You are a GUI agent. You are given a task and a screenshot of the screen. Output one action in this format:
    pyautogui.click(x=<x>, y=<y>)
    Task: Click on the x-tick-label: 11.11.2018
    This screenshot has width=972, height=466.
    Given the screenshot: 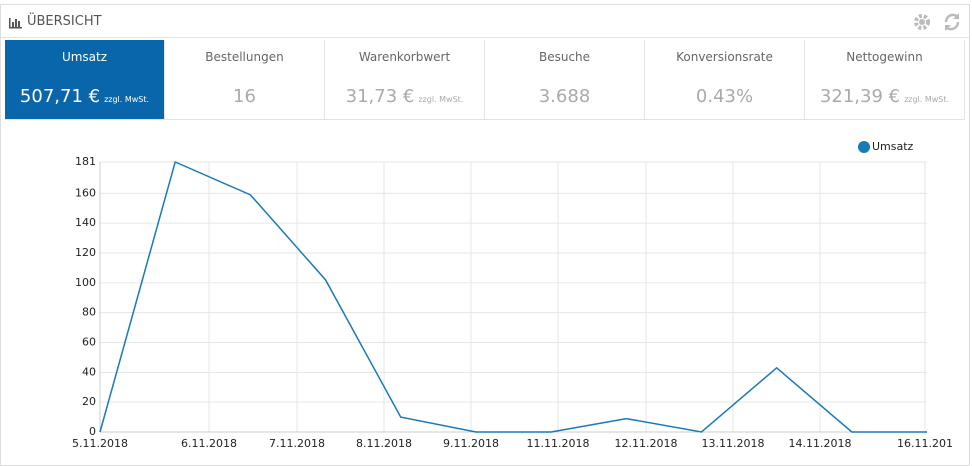 What is the action you would take?
    pyautogui.click(x=558, y=443)
    